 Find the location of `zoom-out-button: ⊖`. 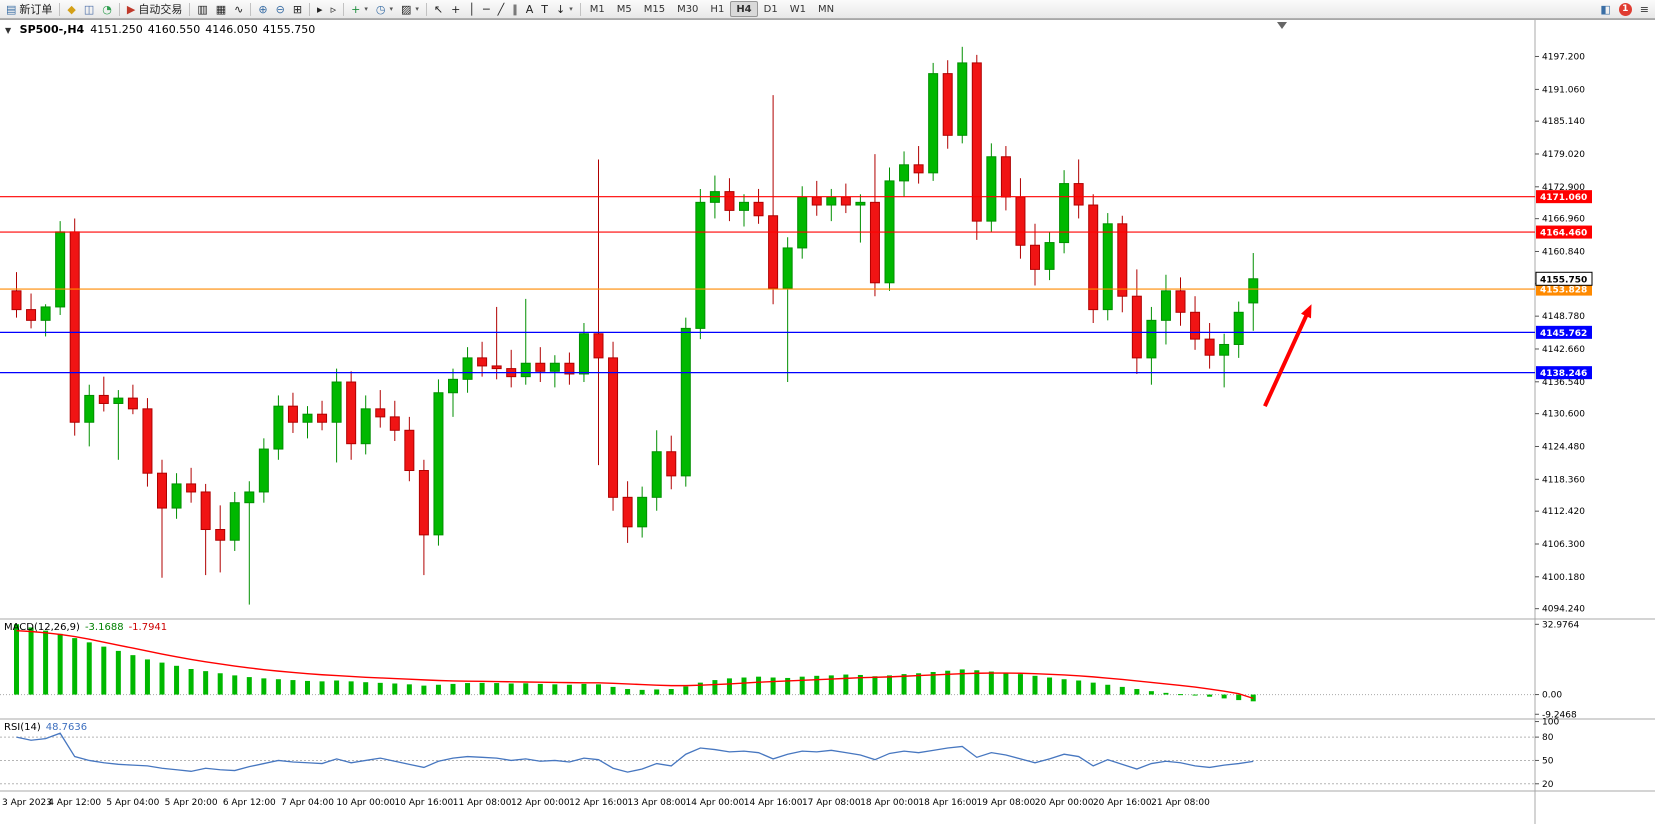

zoom-out-button: ⊖ is located at coordinates (280, 9).